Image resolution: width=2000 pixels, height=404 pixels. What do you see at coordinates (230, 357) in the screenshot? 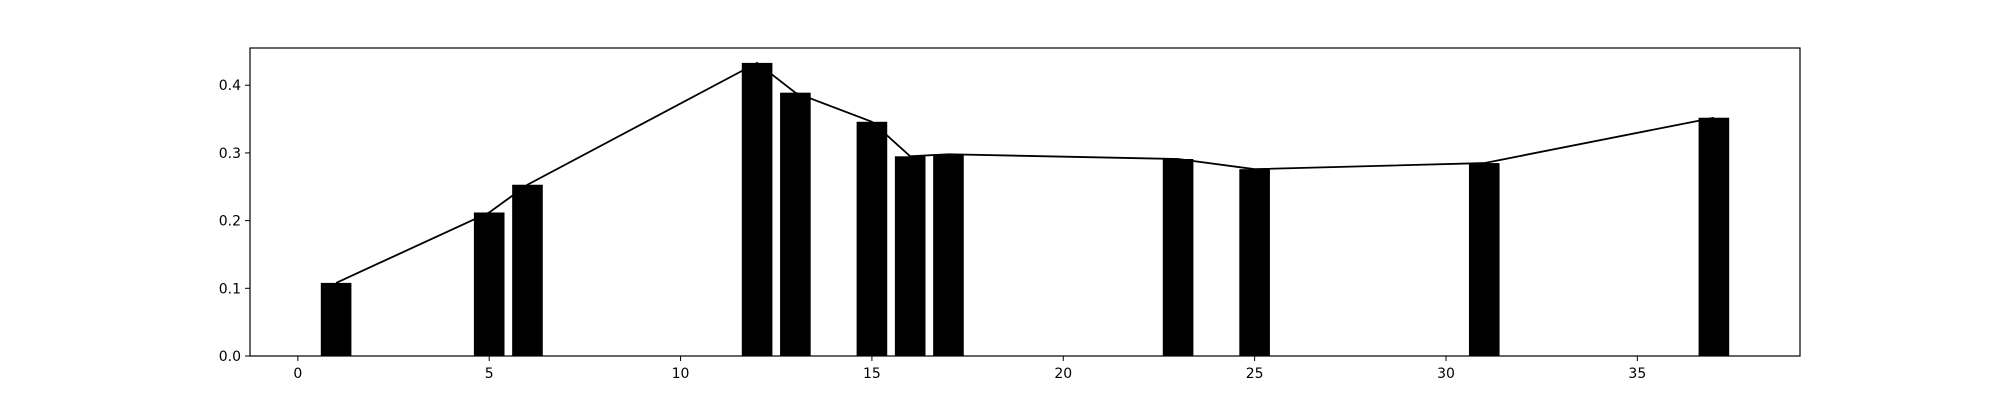
I see `y-tick-label: 0.0` at bounding box center [230, 357].